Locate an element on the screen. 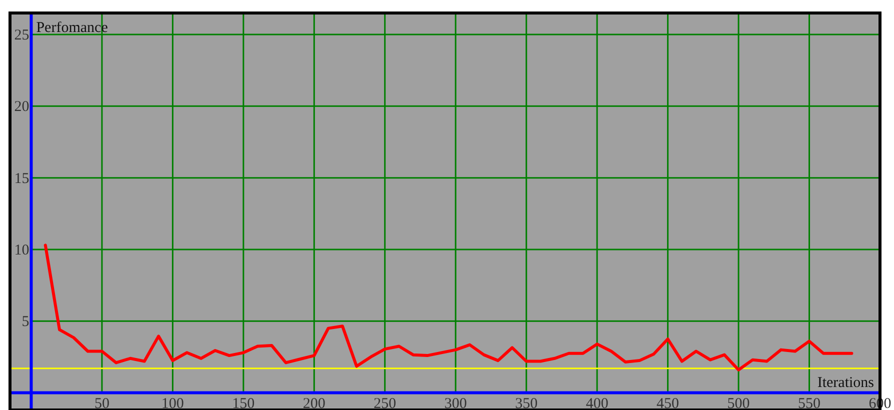 This screenshot has width=894, height=410. y-tick-label: 10 is located at coordinates (22, 250).